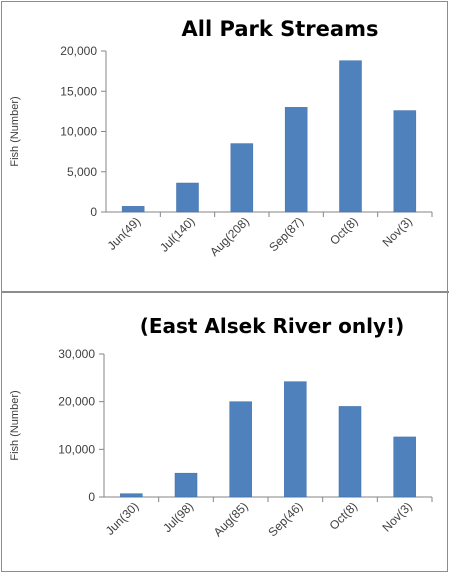 This screenshot has height=575, width=451. I want to click on x-tick-label: Jul(98), so click(178, 517).